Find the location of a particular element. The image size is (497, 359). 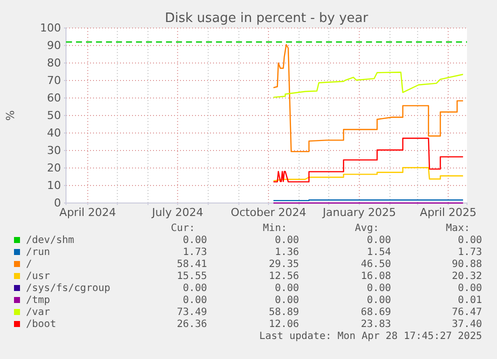

y-tick-label: 90 is located at coordinates (54, 45).